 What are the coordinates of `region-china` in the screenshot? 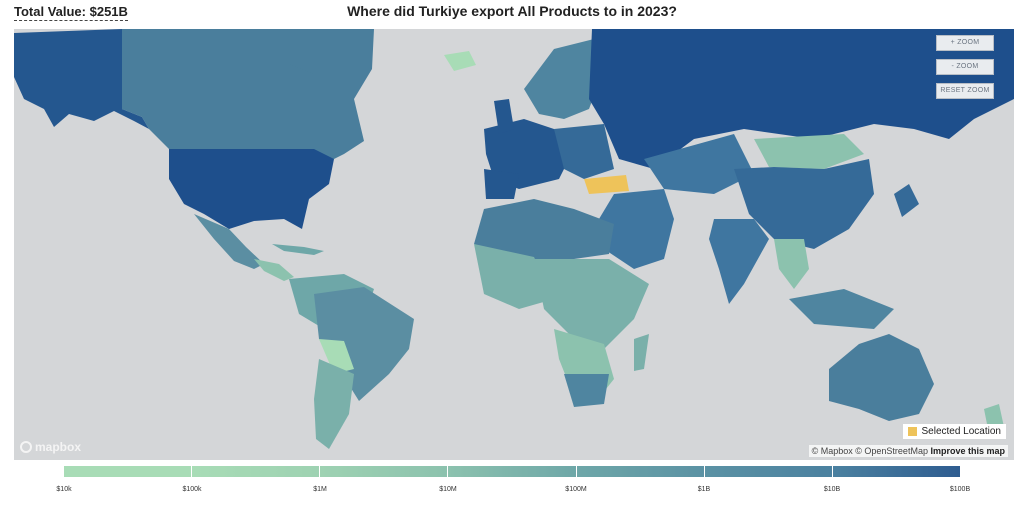 It's located at (804, 204).